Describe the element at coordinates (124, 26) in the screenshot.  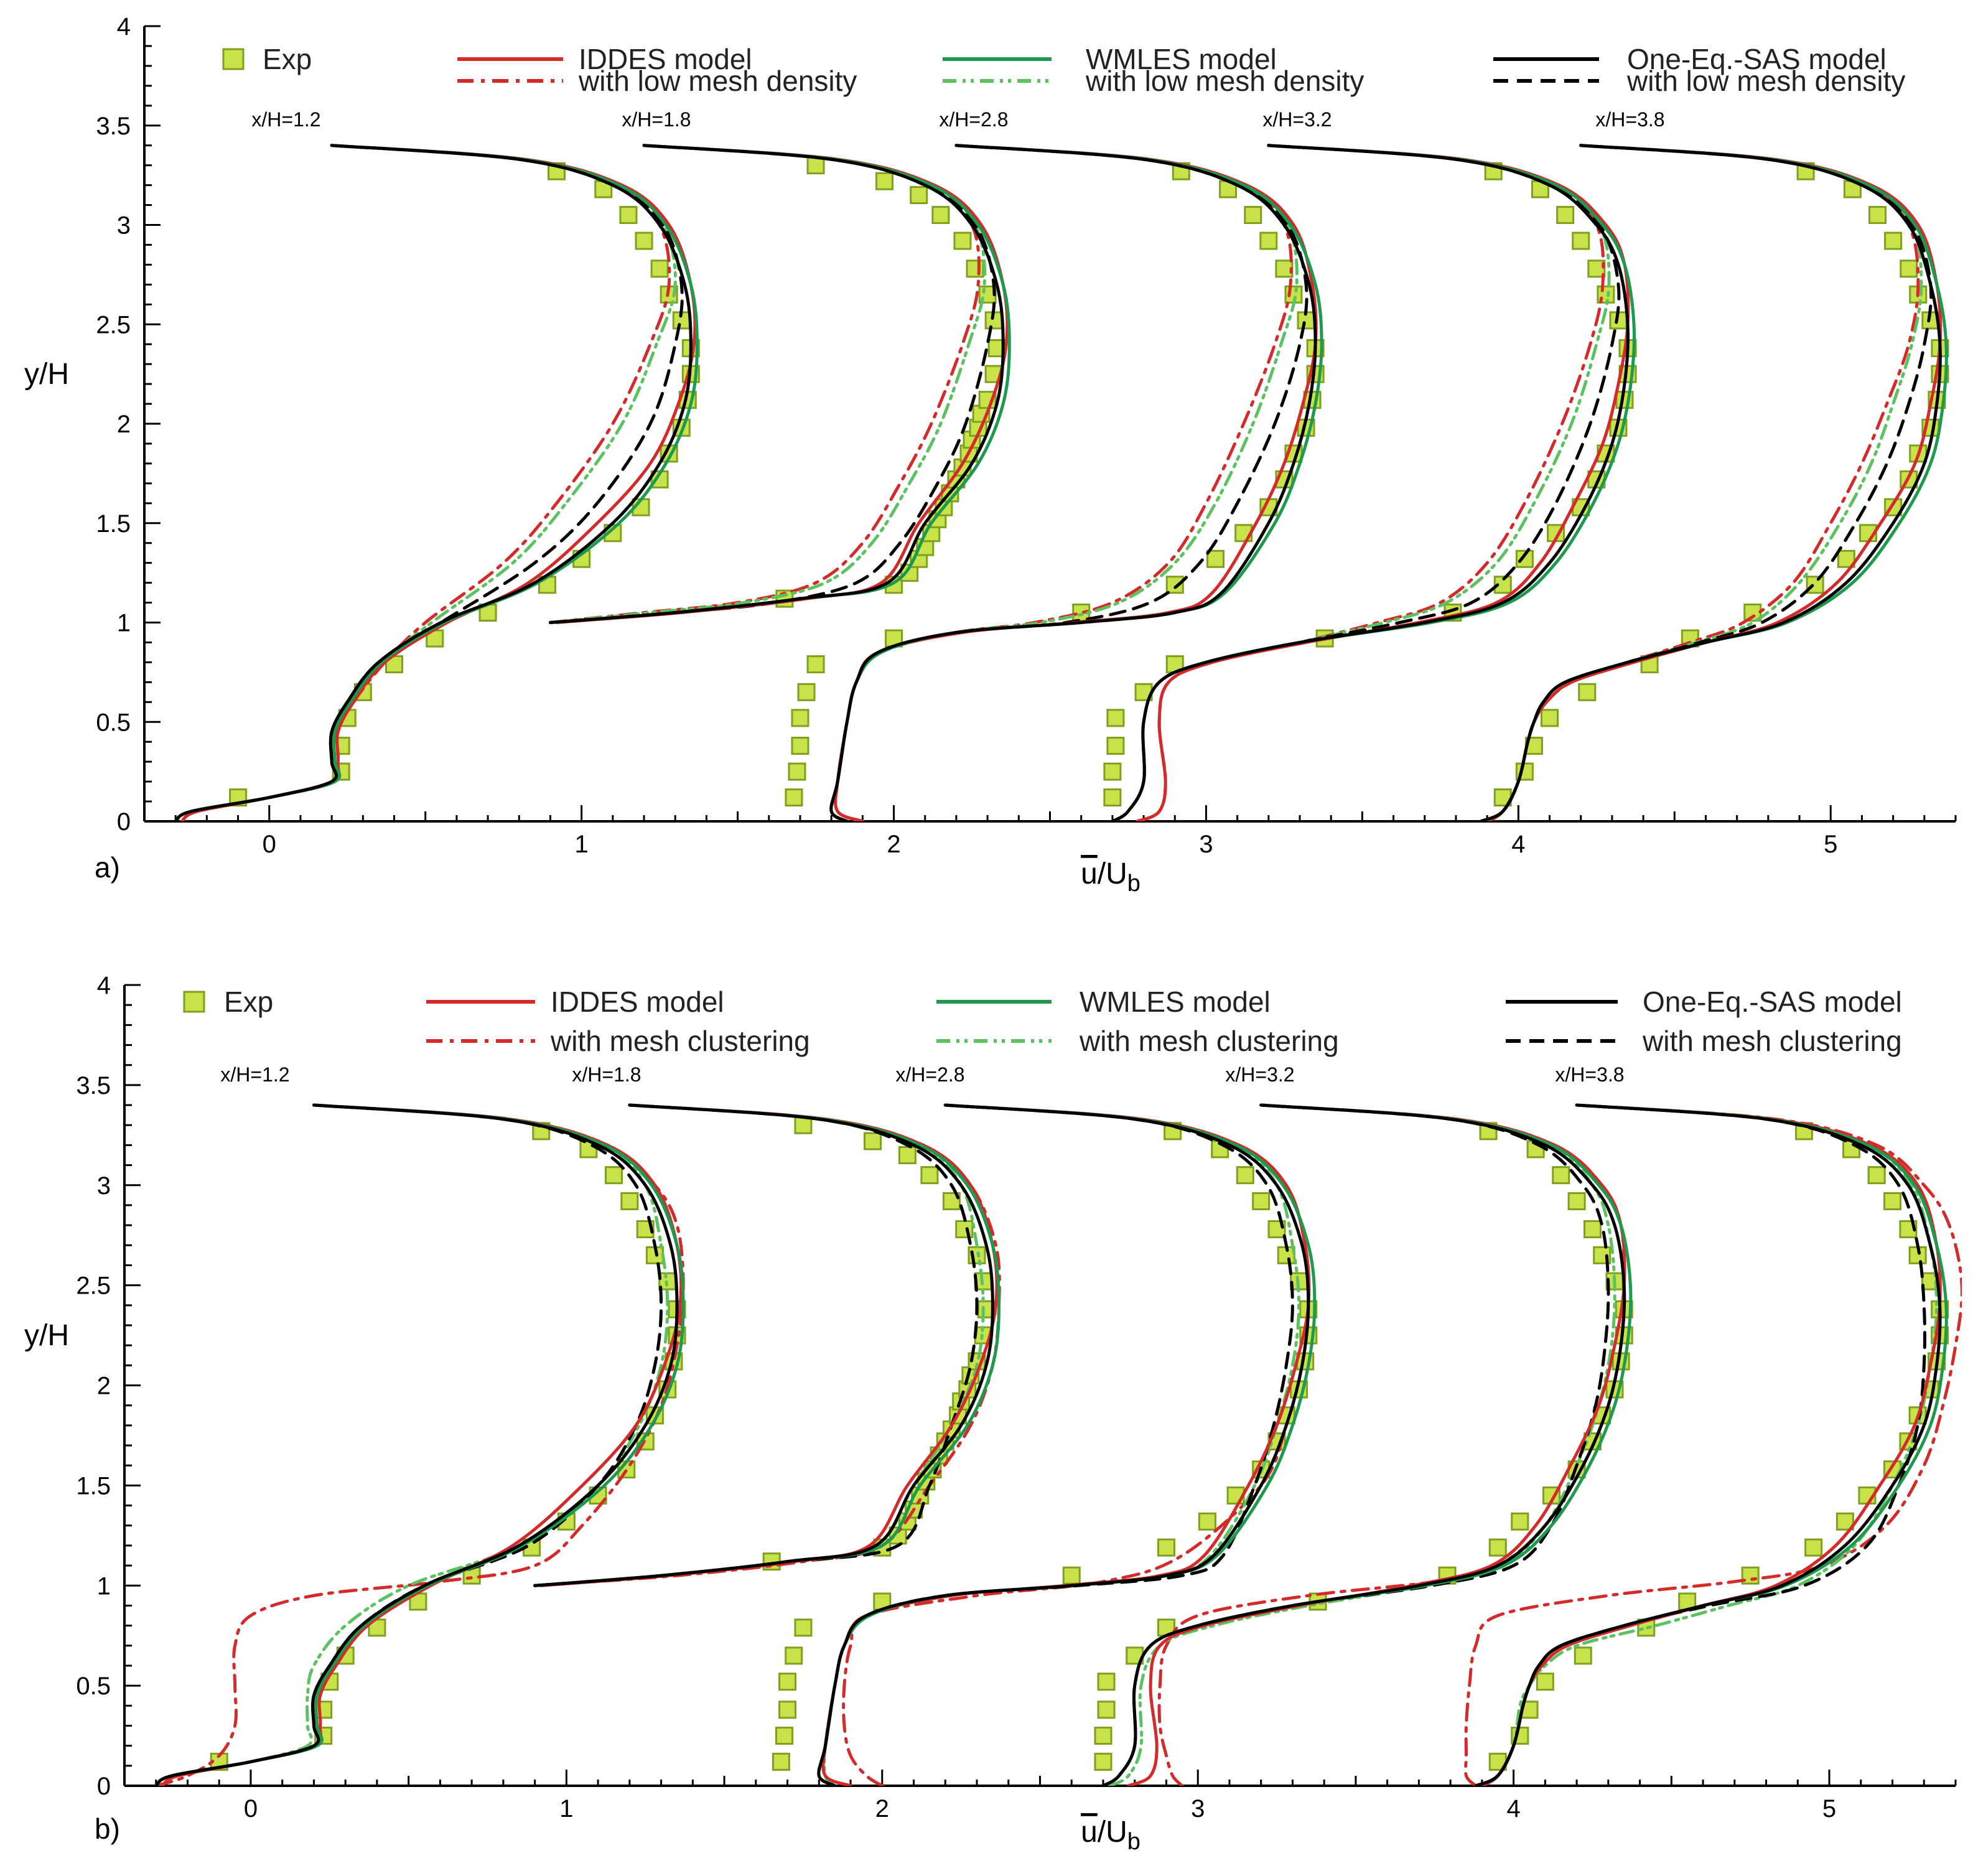
I see `y-tick-label: 4` at that location.